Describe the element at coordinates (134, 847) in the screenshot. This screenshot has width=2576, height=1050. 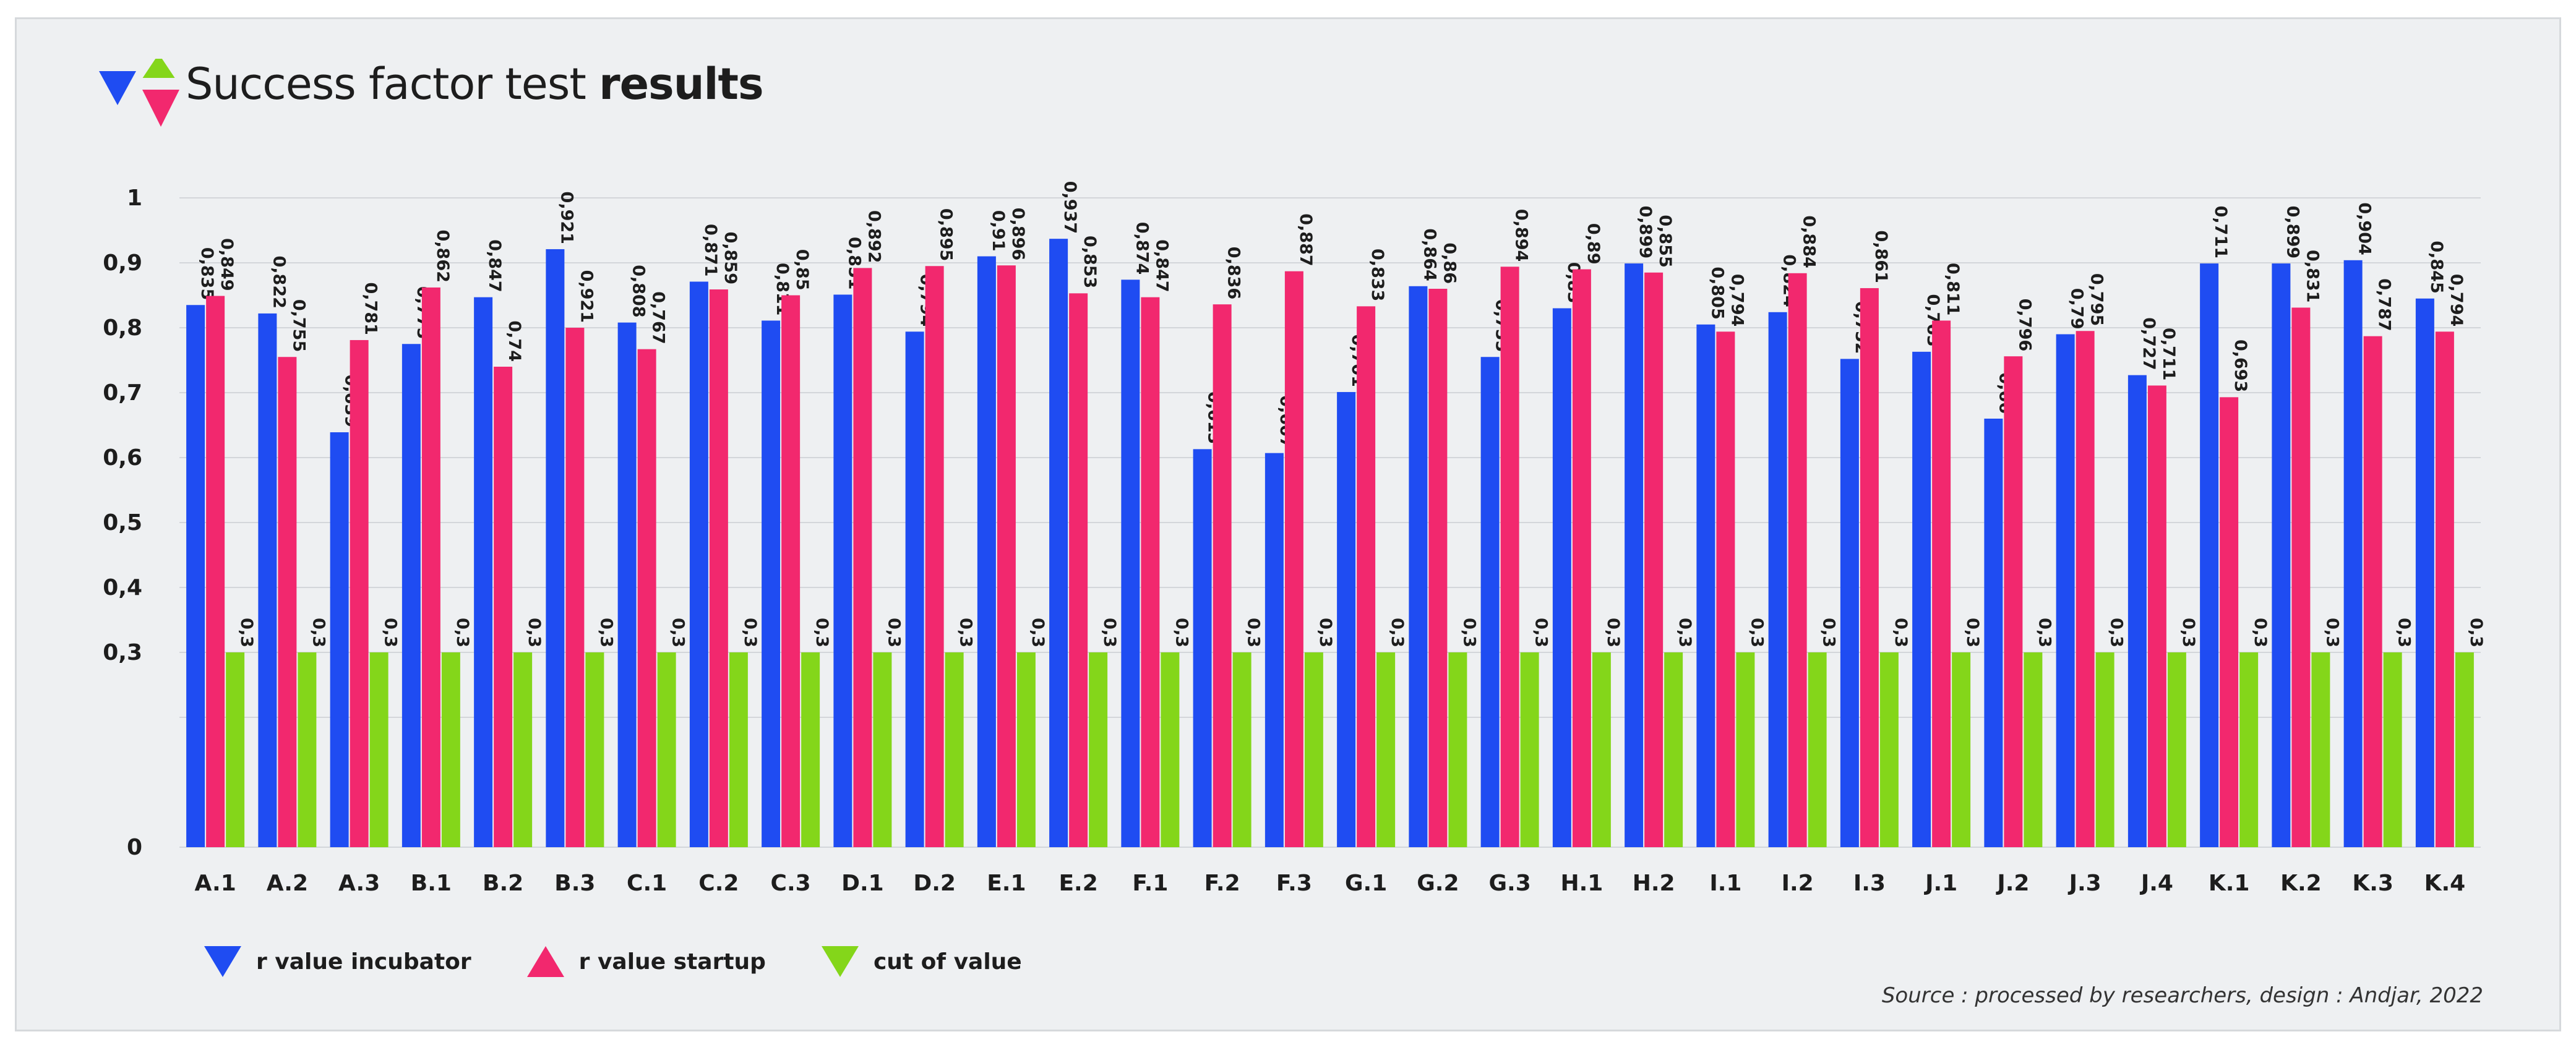
I see `y-tick-label: 0` at that location.